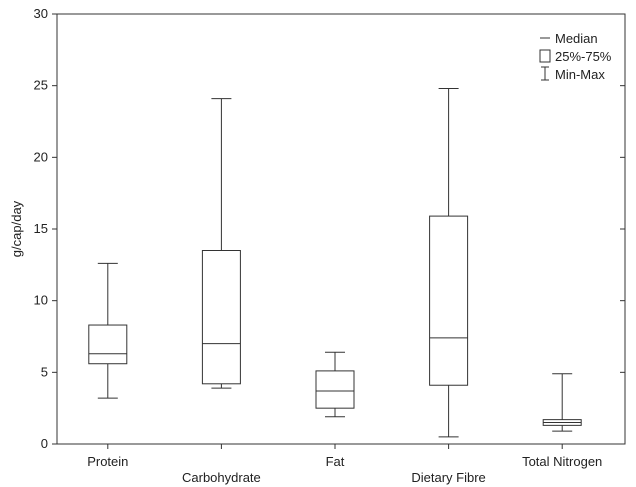 The width and height of the screenshot is (636, 487). I want to click on box-fat, so click(335, 384).